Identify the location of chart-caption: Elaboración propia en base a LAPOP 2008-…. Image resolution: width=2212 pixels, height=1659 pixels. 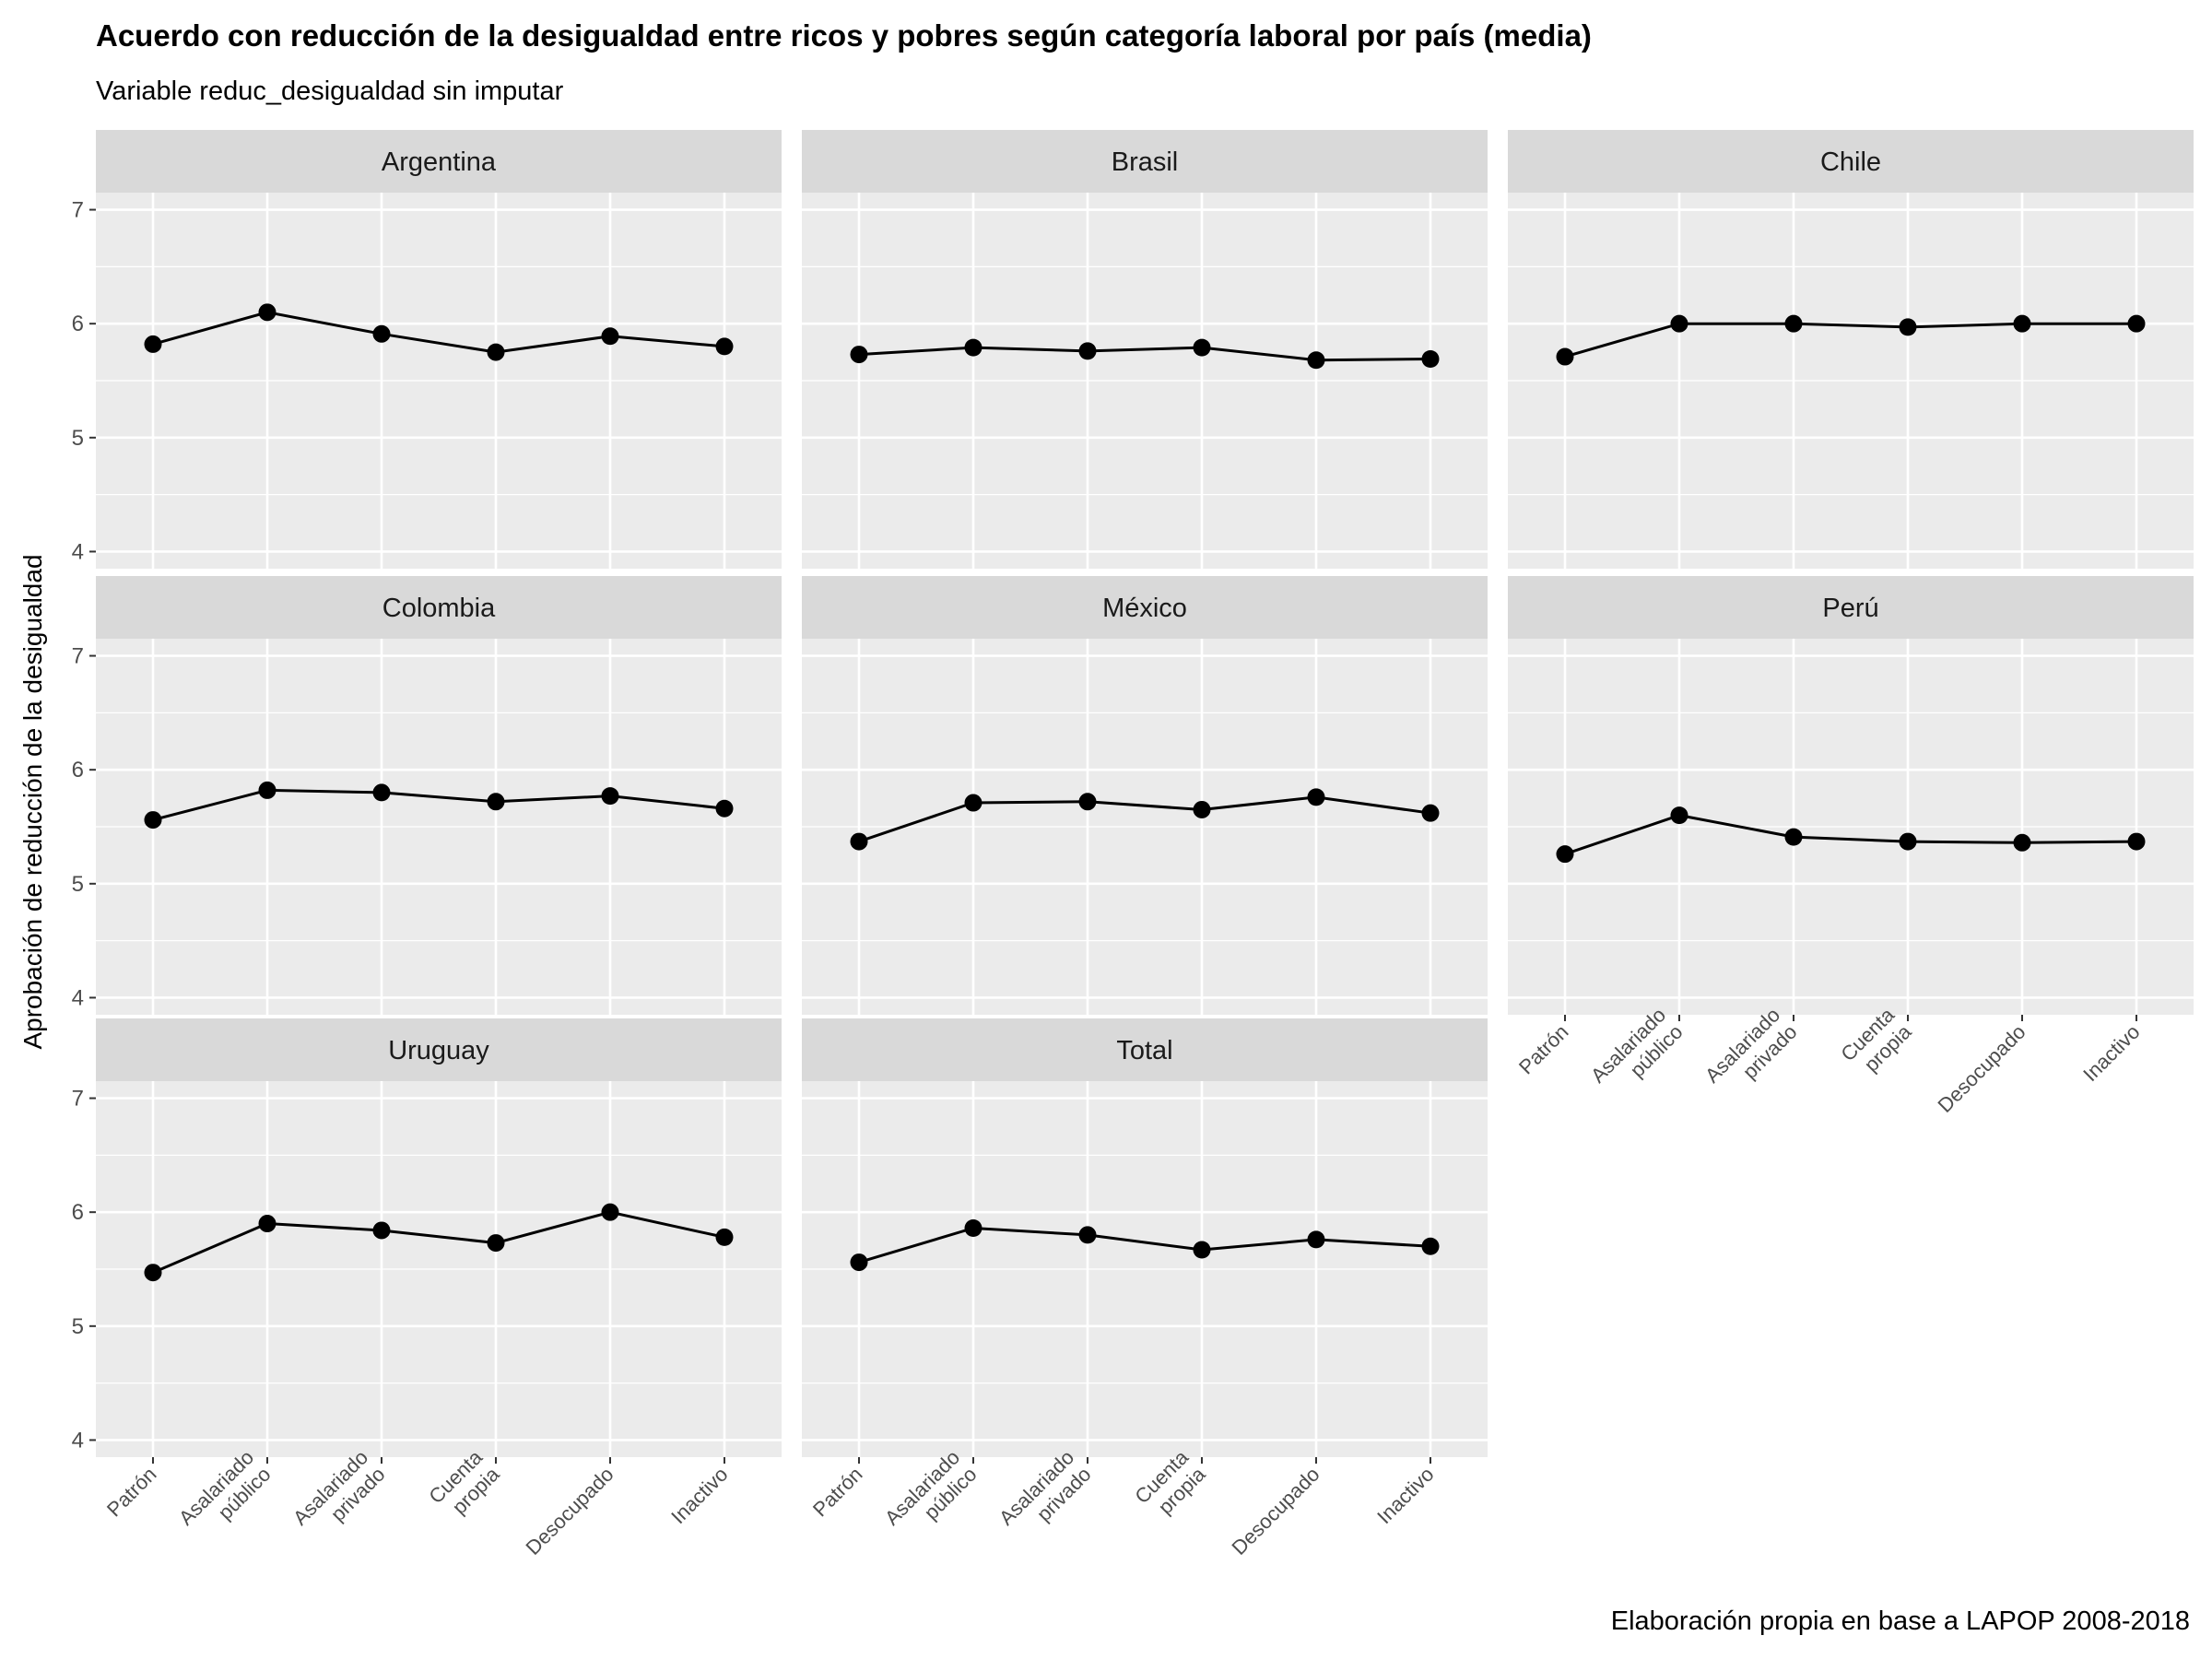
(1900, 1621).